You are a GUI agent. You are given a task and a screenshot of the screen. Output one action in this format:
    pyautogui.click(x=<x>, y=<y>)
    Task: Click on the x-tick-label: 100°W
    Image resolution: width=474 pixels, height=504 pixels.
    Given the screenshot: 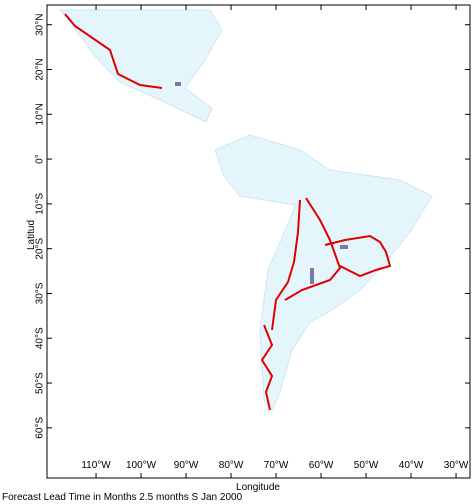 What is the action you would take?
    pyautogui.click(x=141, y=465)
    